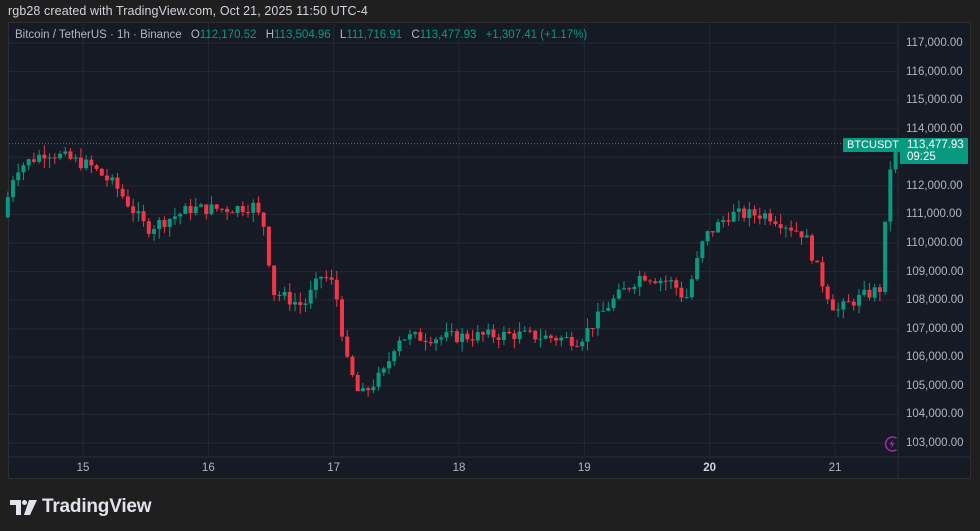  Describe the element at coordinates (584, 468) in the screenshot. I see `time-tick-label: 19` at that location.